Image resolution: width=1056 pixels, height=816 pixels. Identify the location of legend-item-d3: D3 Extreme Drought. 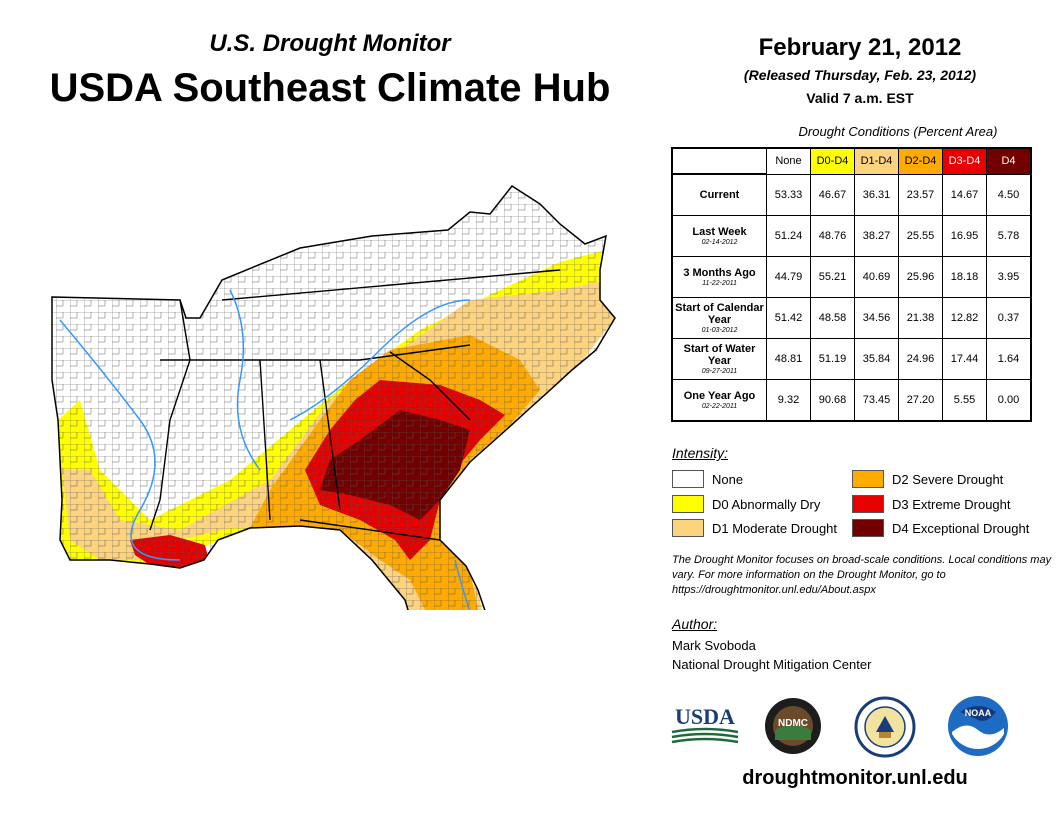
(931, 504).